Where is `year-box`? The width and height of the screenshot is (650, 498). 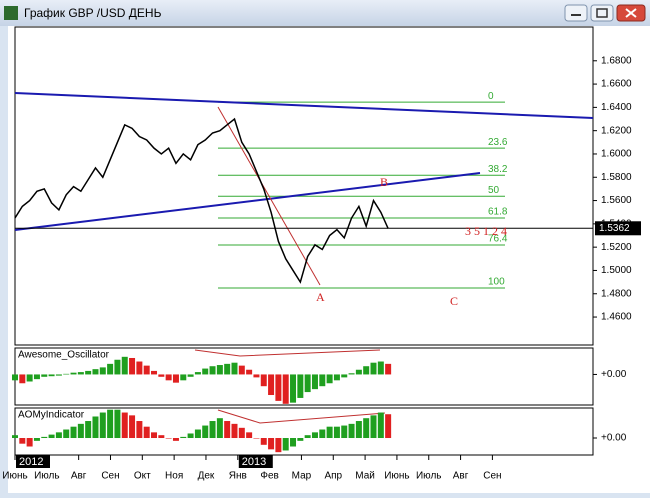 year-box is located at coordinates (33, 461).